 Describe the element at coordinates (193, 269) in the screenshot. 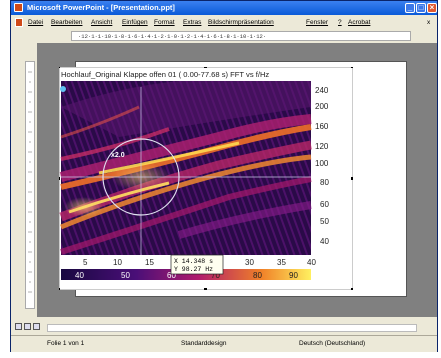

I see `readout-y: Y 98.27 Hz` at that location.